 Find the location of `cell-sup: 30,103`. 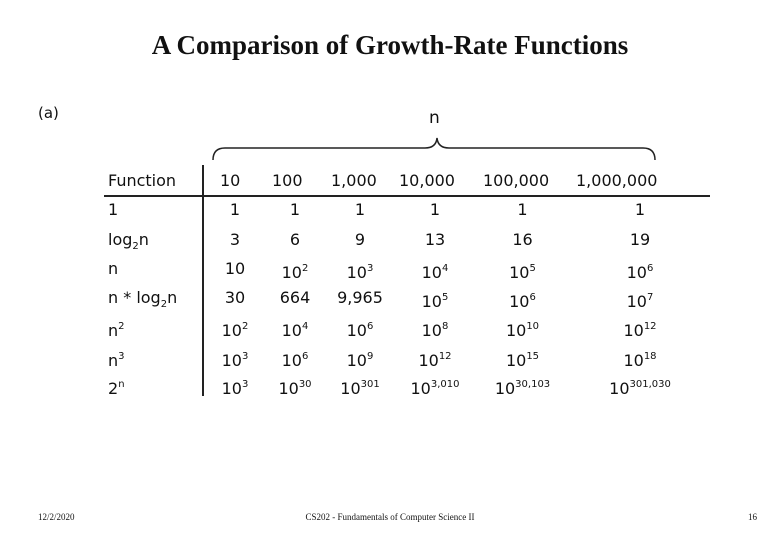

cell-sup: 30,103 is located at coordinates (533, 384).